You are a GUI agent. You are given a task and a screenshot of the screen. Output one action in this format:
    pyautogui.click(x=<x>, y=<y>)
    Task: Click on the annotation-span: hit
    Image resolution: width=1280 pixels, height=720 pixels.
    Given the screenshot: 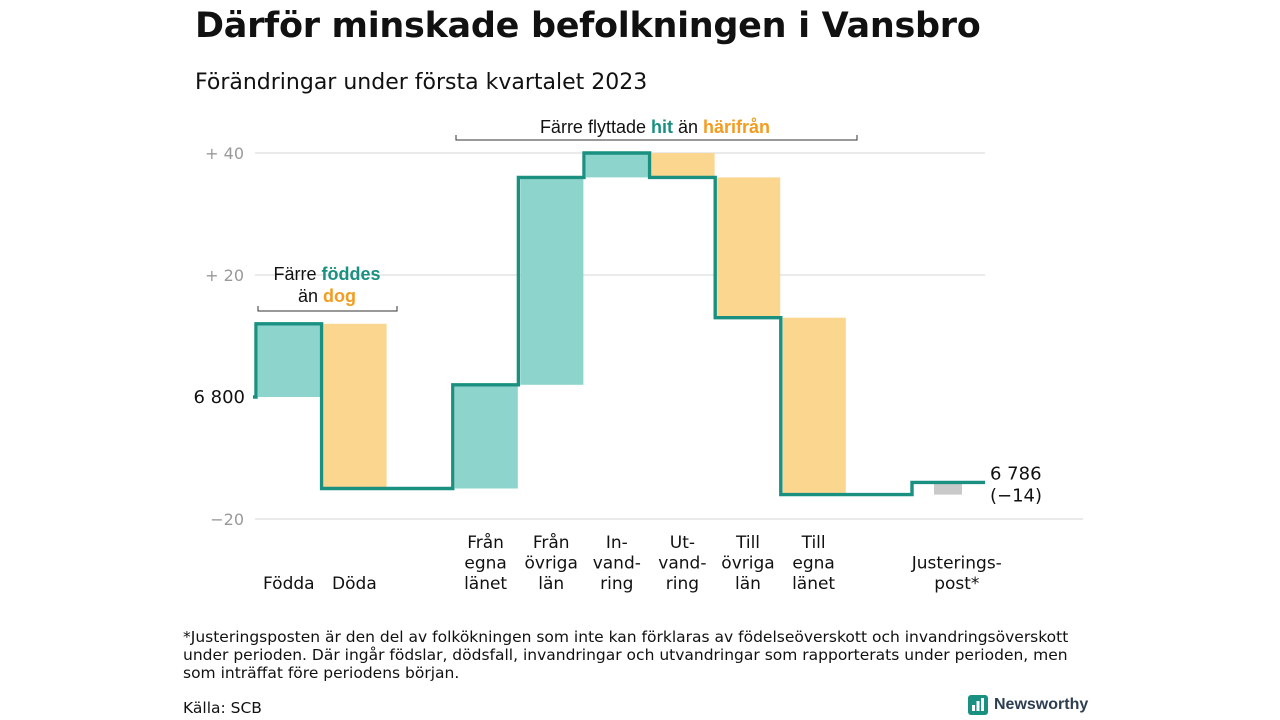 What is the action you would take?
    pyautogui.click(x=662, y=127)
    